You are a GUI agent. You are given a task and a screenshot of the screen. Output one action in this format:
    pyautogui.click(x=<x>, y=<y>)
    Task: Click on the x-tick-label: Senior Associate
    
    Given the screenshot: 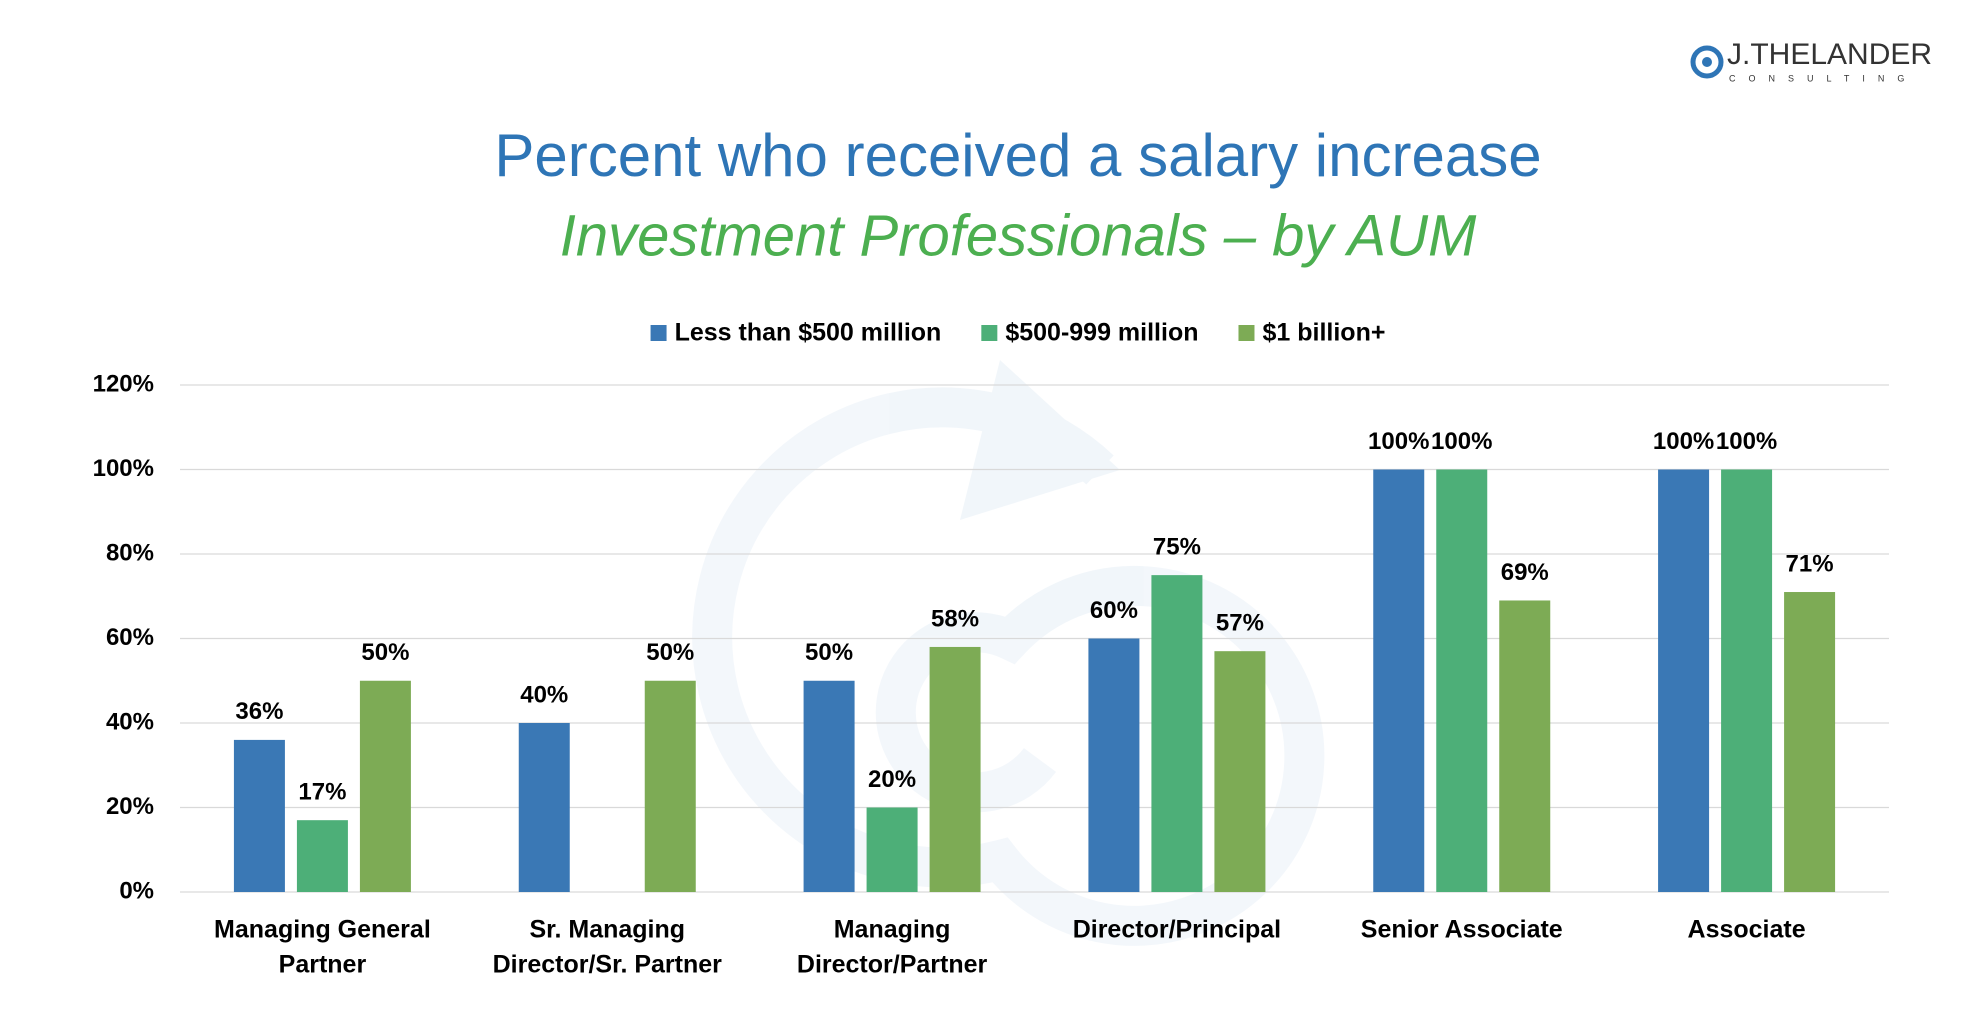 What is the action you would take?
    pyautogui.click(x=1462, y=930)
    